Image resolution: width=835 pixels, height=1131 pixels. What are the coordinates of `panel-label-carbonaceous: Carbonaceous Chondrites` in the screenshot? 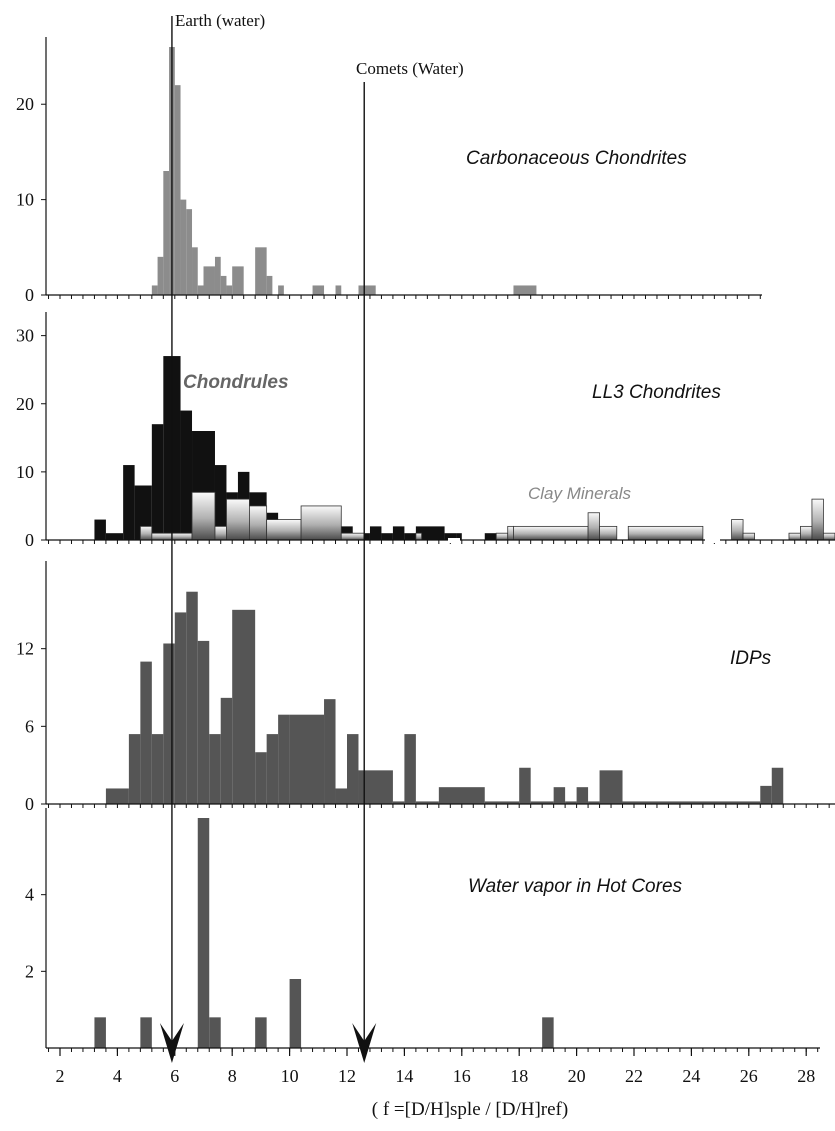 It's located at (576, 158).